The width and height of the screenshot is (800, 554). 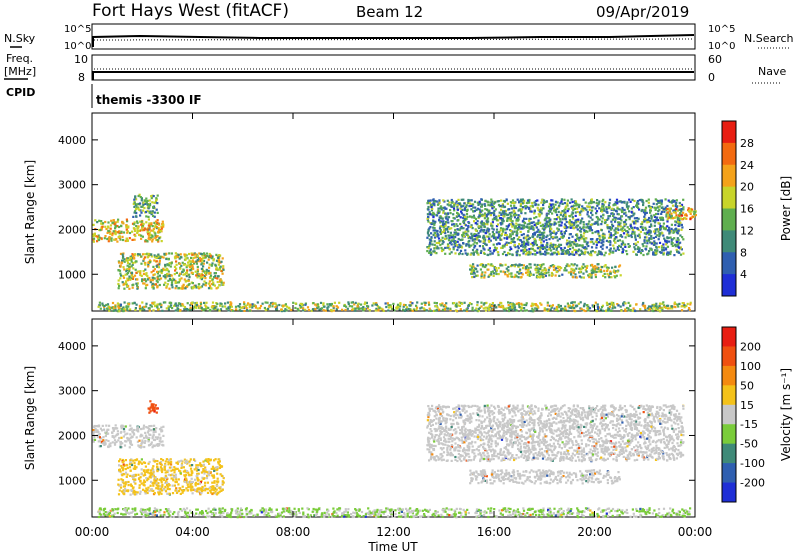 I want to click on colorbar-tick-label: 8, so click(x=743, y=252).